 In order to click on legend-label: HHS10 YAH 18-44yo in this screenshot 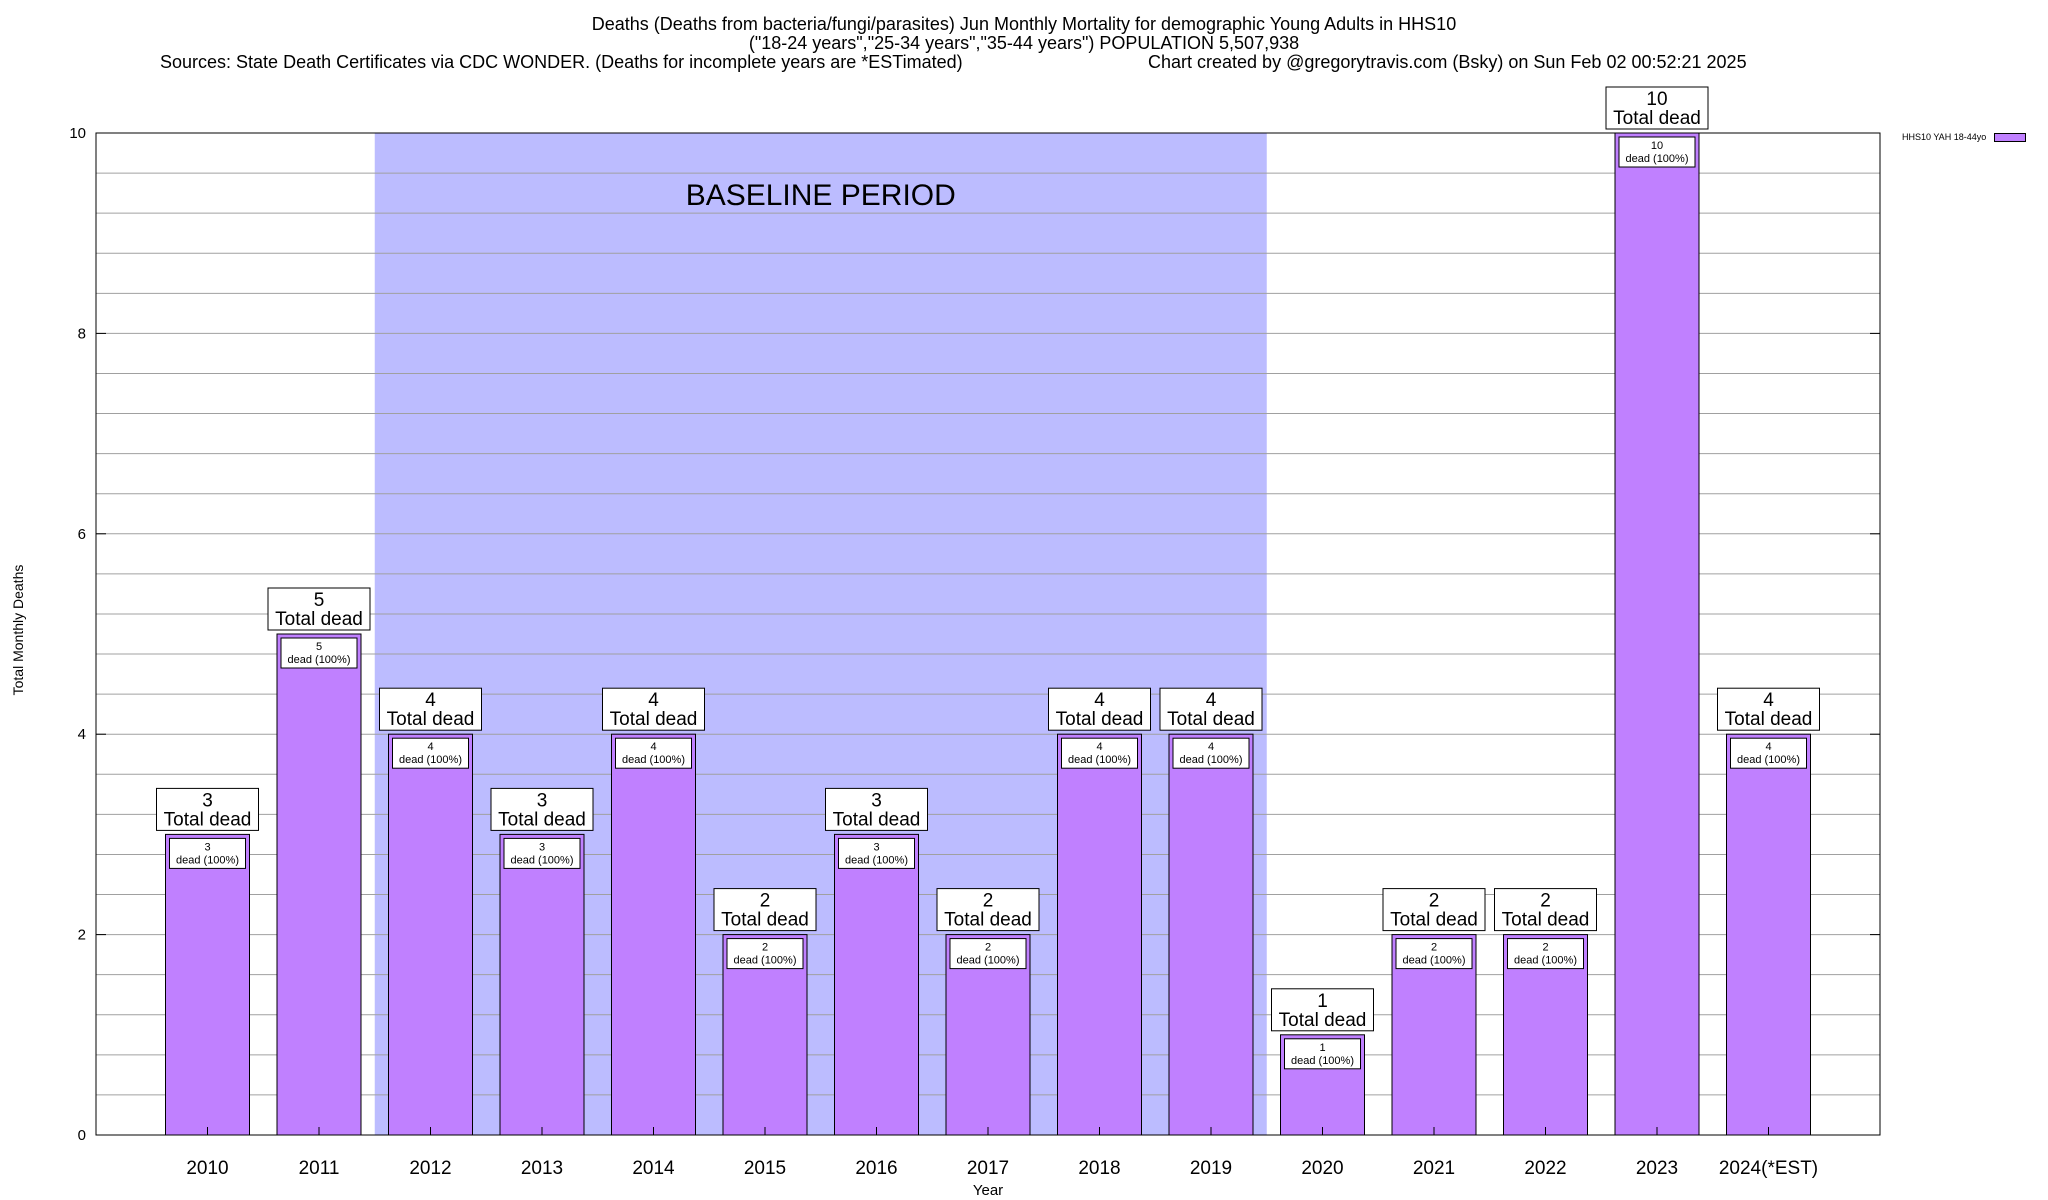, I will do `click(1944, 137)`.